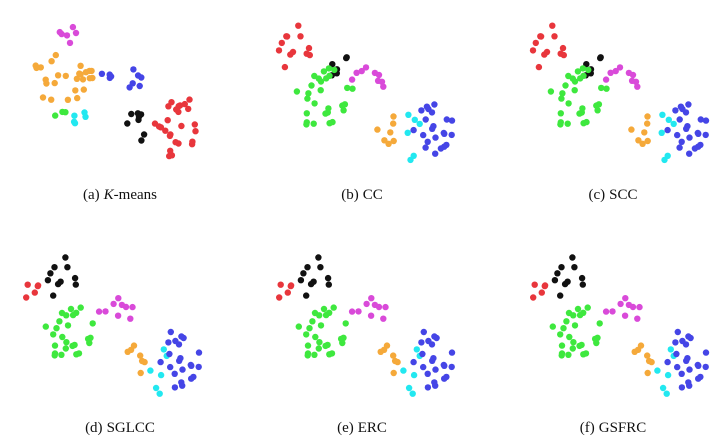 The height and width of the screenshot is (445, 726). I want to click on caption-name: CC, so click(373, 195).